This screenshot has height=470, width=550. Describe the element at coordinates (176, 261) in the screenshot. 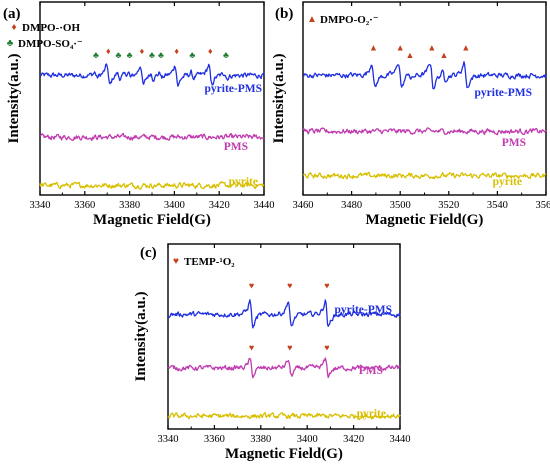

I see `legend-symbol: ♥` at that location.